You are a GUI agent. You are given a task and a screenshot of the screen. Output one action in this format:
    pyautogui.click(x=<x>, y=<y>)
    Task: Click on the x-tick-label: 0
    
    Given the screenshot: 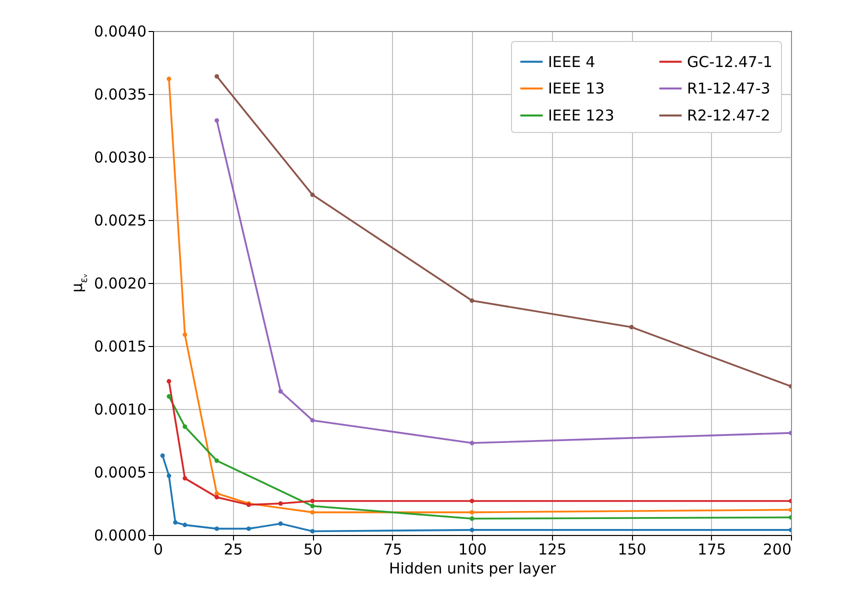 What is the action you would take?
    pyautogui.click(x=159, y=549)
    